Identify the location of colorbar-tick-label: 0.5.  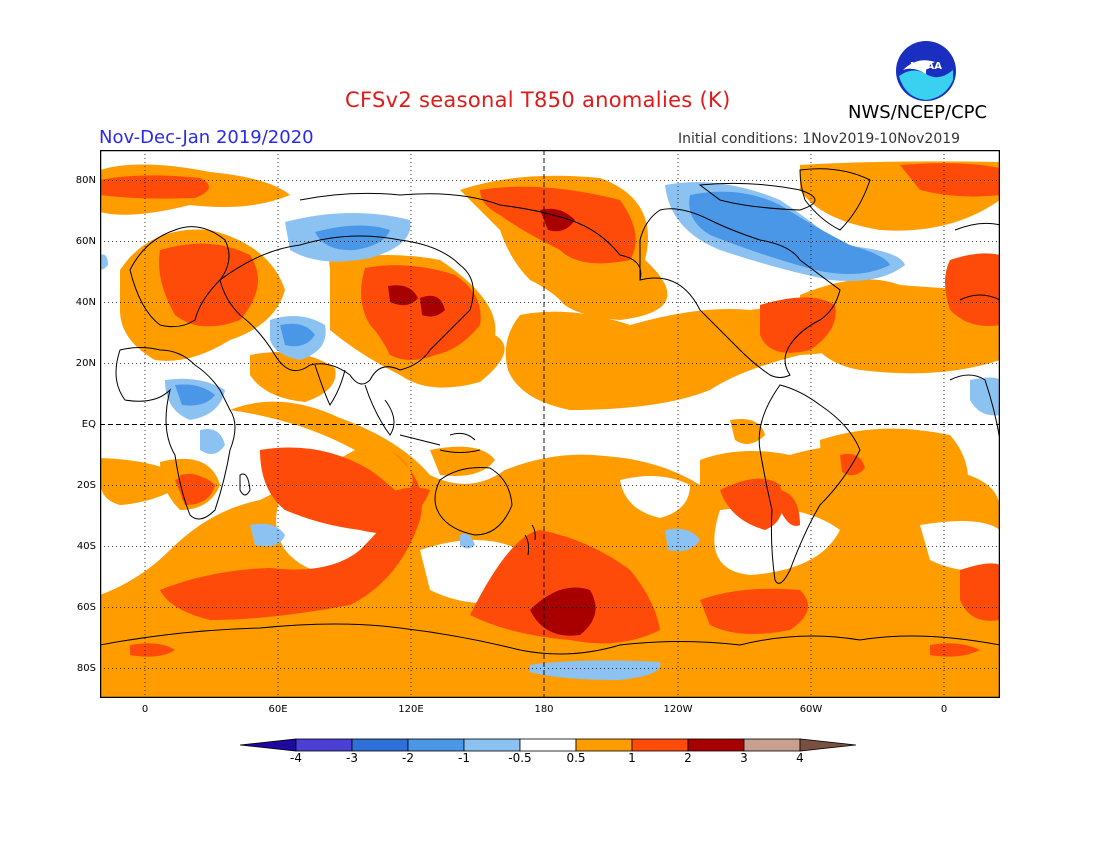
(576, 758).